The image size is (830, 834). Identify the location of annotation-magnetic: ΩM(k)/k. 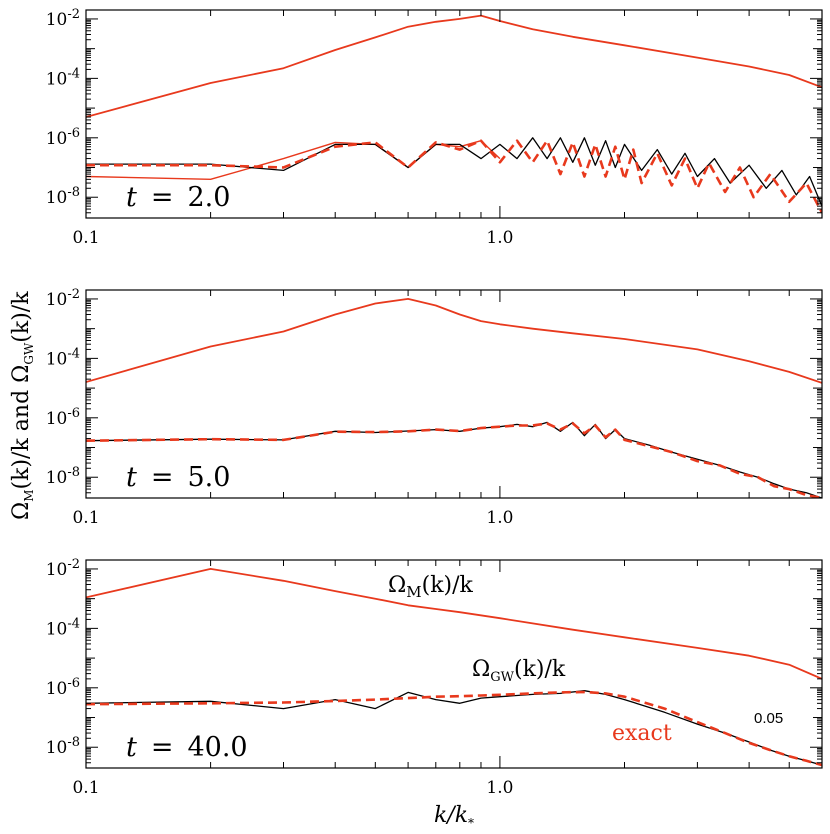
(431, 587).